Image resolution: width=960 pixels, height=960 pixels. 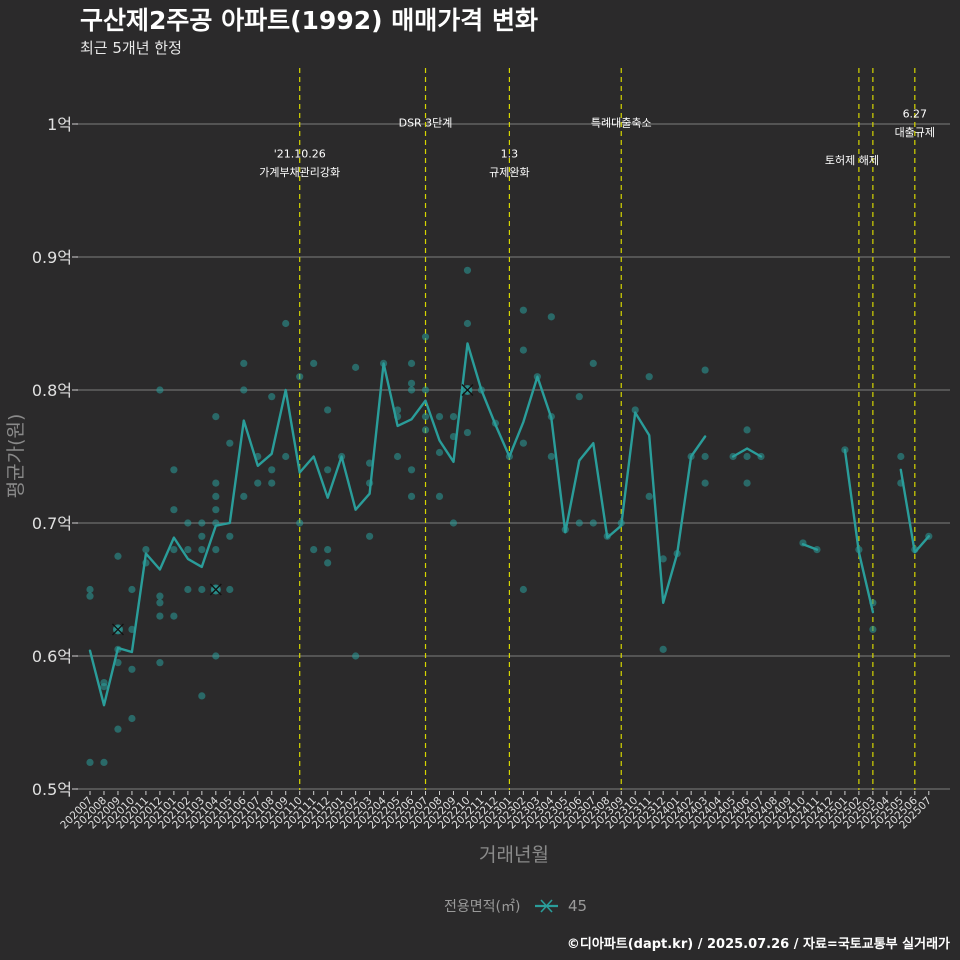 I want to click on y-tick-label: 0.9억, so click(x=52, y=257).